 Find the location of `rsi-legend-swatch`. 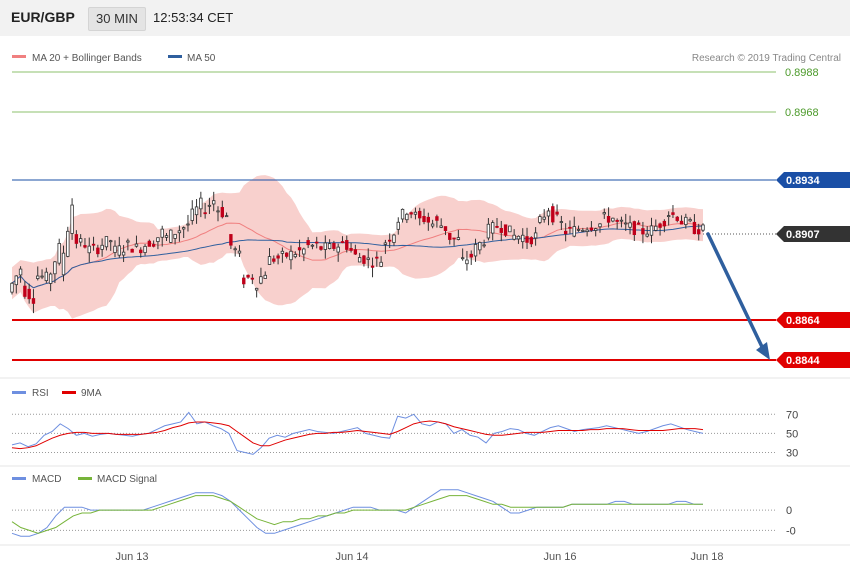

rsi-legend-swatch is located at coordinates (19, 392).